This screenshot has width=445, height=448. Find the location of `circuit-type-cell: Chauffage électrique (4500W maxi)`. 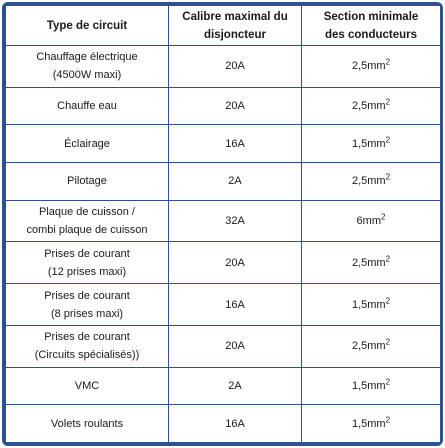

circuit-type-cell: Chauffage électrique (4500W maxi) is located at coordinates (87, 66).